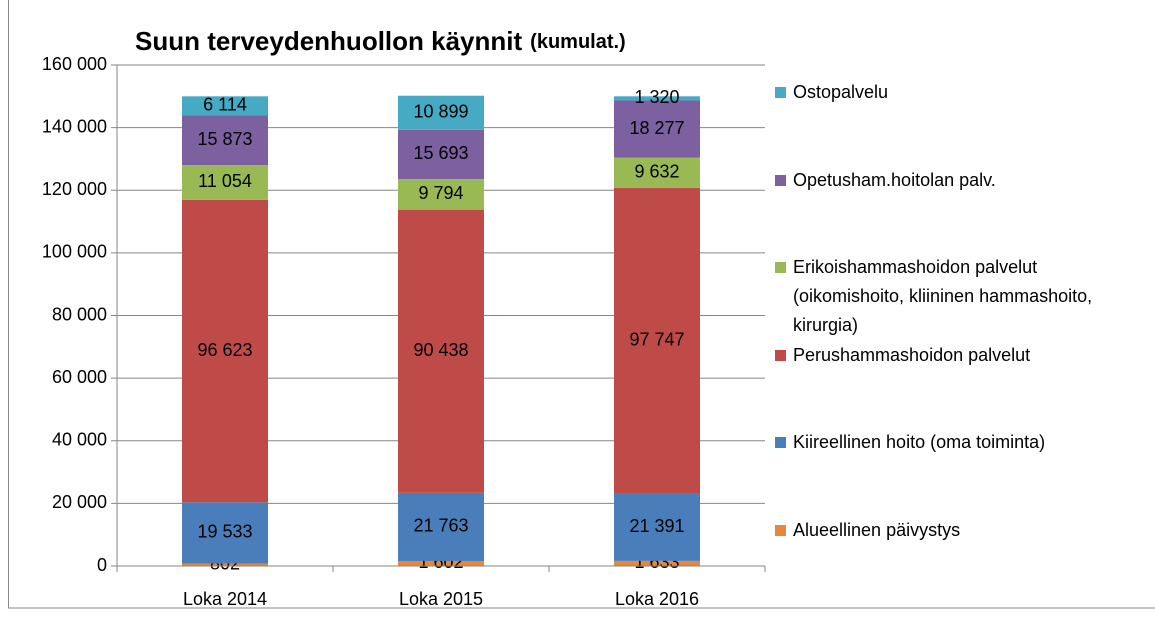 This screenshot has height=617, width=1155. Describe the element at coordinates (102, 565) in the screenshot. I see `y-tick-label: 0` at that location.